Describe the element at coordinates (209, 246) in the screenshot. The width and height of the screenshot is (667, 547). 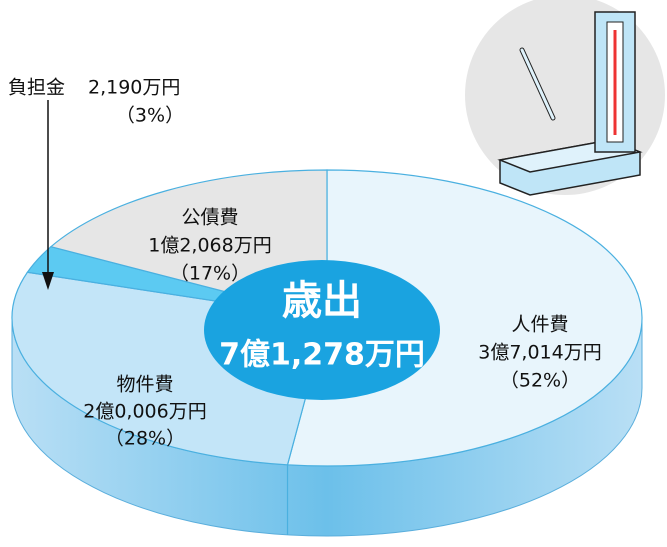
I see `slice-amount: 1億2,068万円` at that location.